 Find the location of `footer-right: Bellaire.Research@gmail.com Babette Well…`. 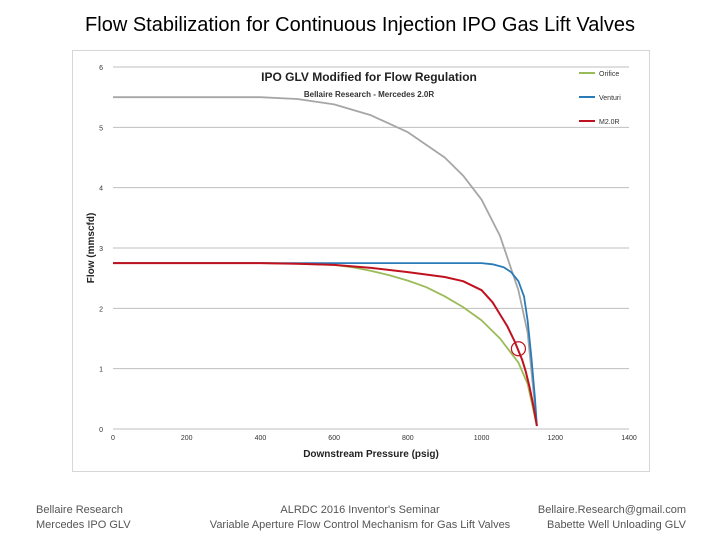

footer-right: Bellaire.Research@gmail.com Babette Well… is located at coordinates (612, 518).